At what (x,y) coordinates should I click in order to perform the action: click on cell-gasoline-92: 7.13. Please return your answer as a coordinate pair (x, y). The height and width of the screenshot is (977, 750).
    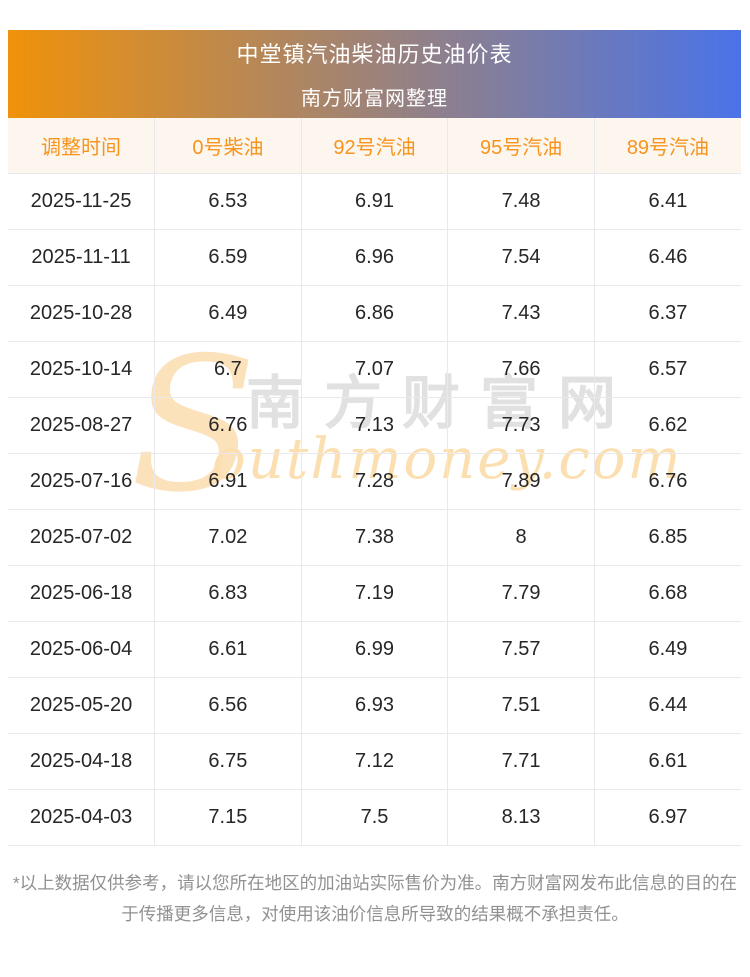
    Looking at the image, I should click on (374, 425).